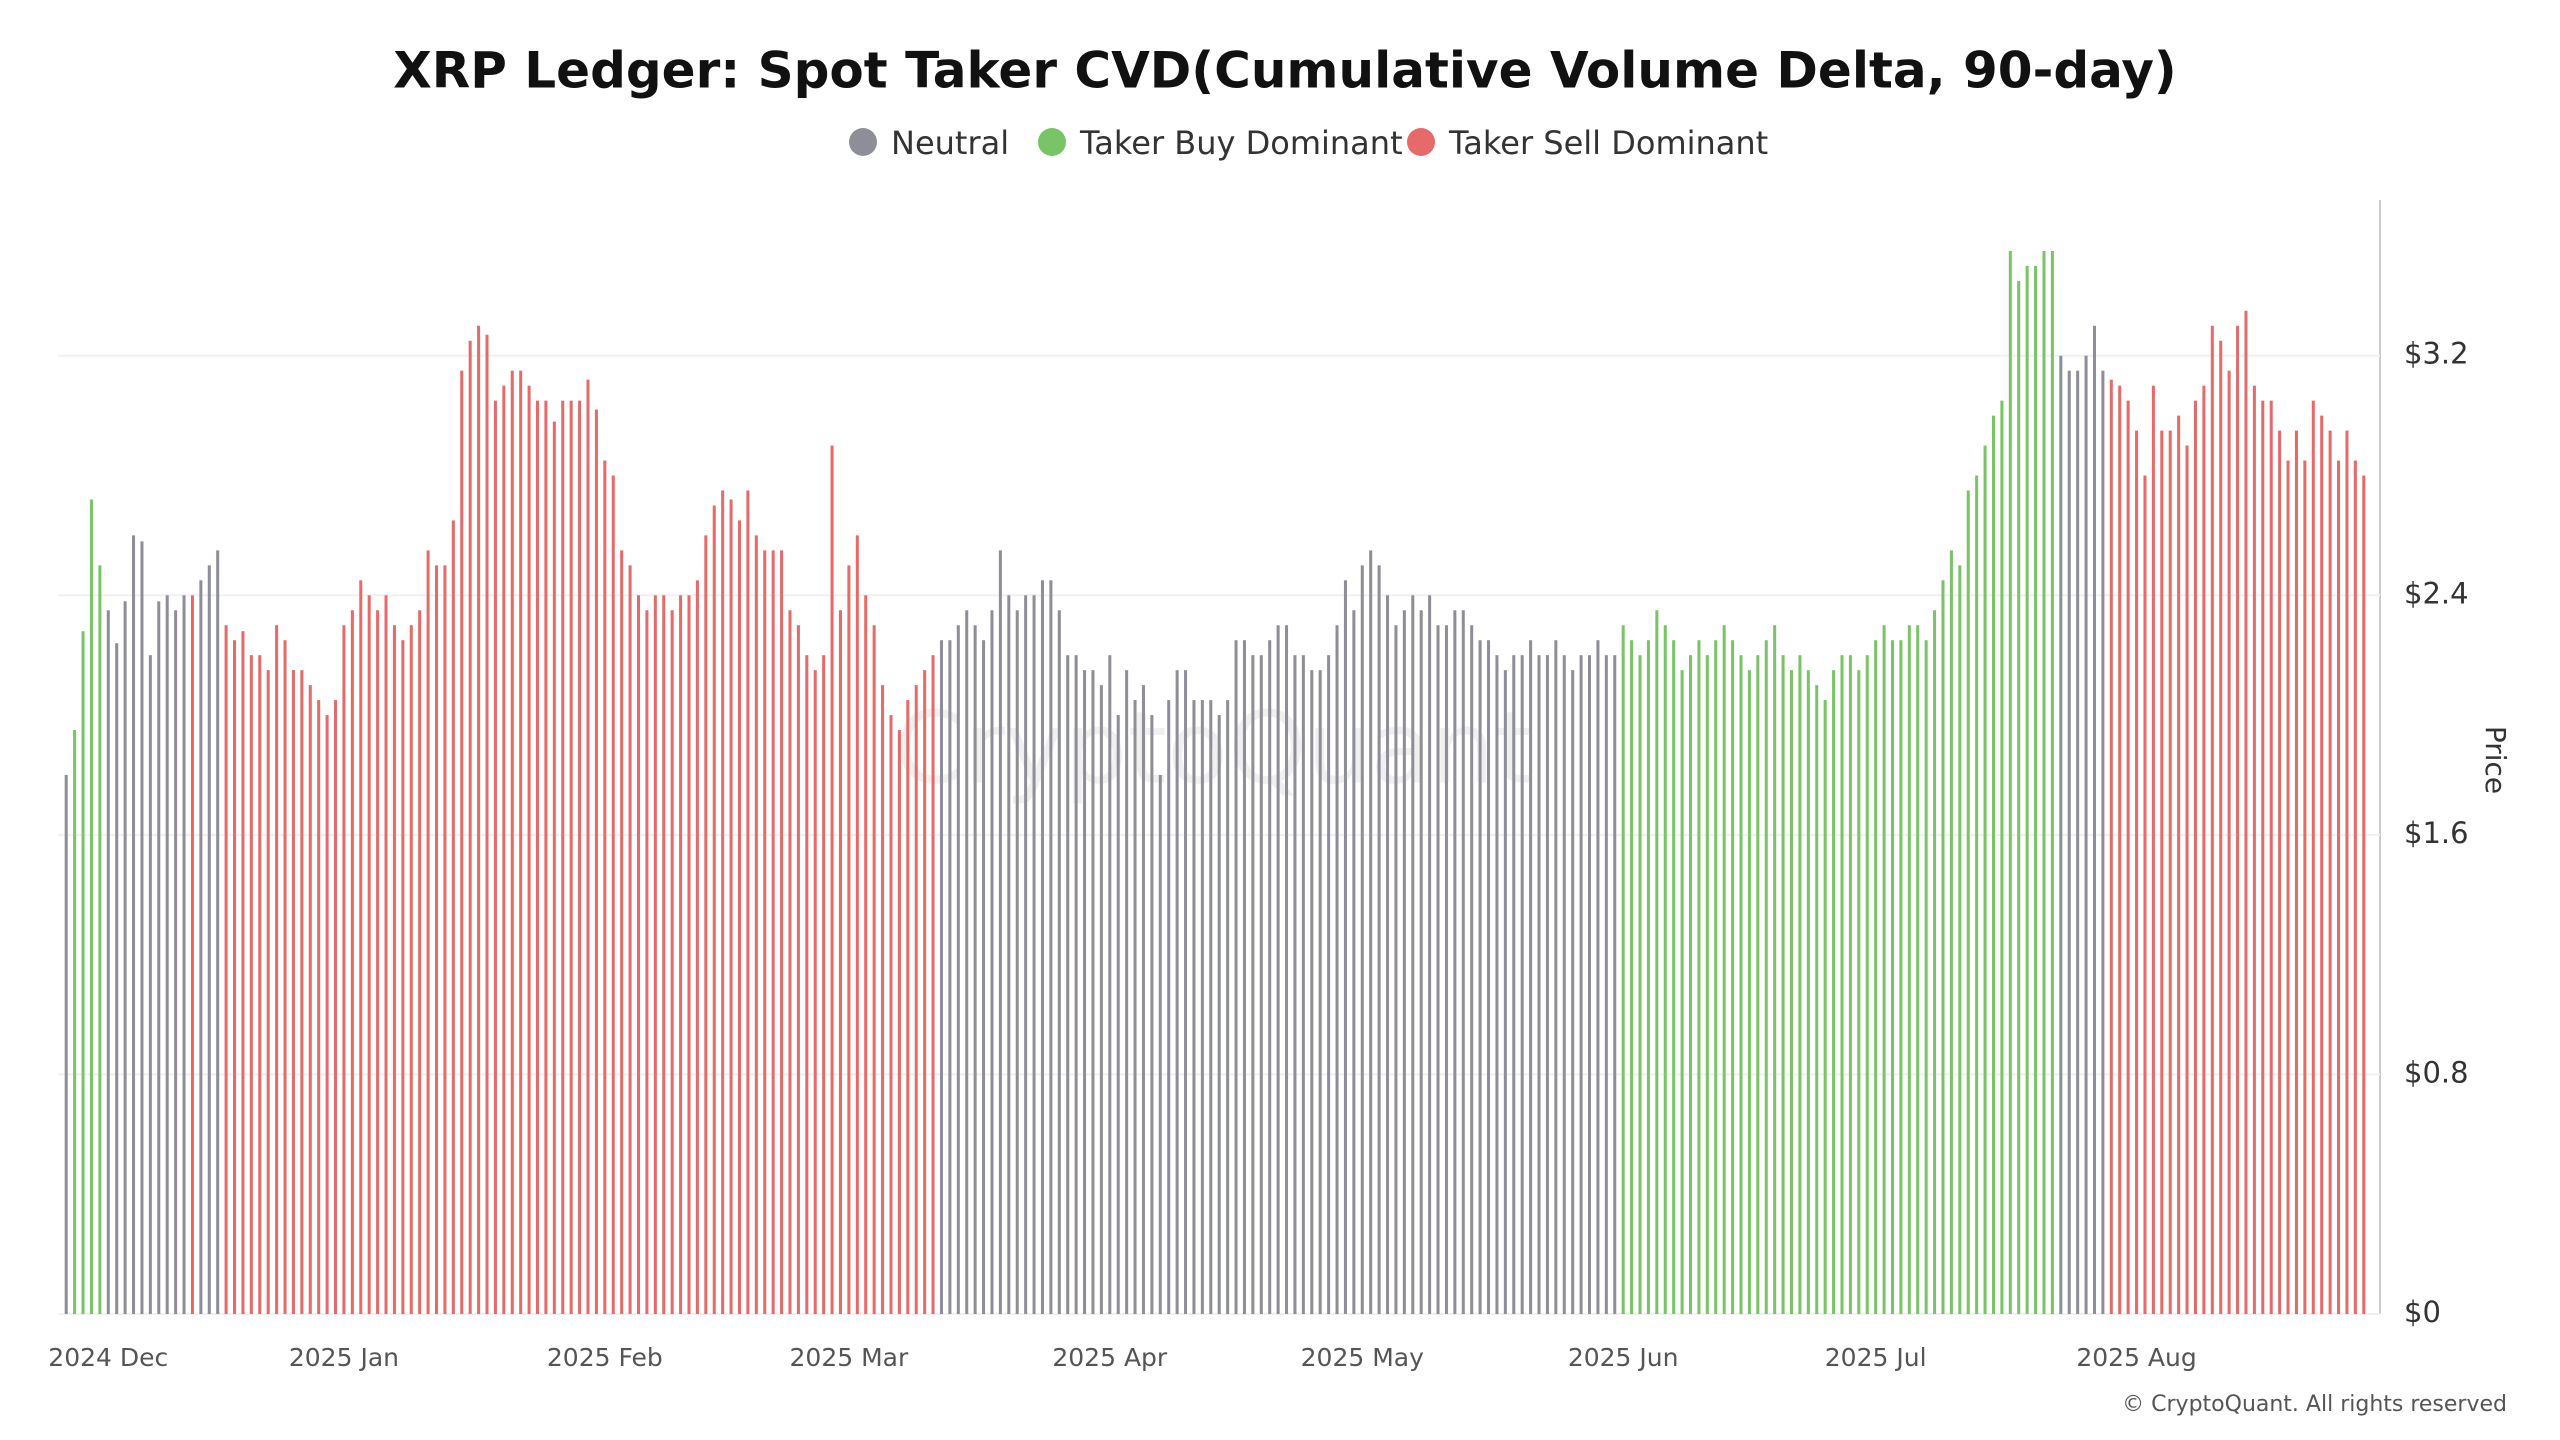 The width and height of the screenshot is (2560, 1440). What do you see at coordinates (108, 1357) in the screenshot?
I see `x-tick-label: 2024 Dec` at bounding box center [108, 1357].